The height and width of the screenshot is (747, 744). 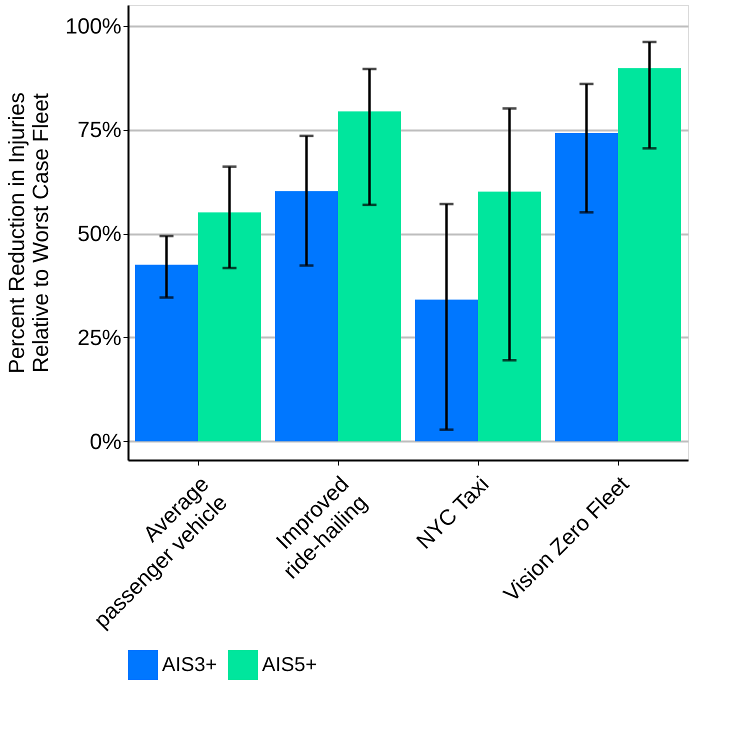 I want to click on y-tick-label: 25%, so click(x=99, y=337).